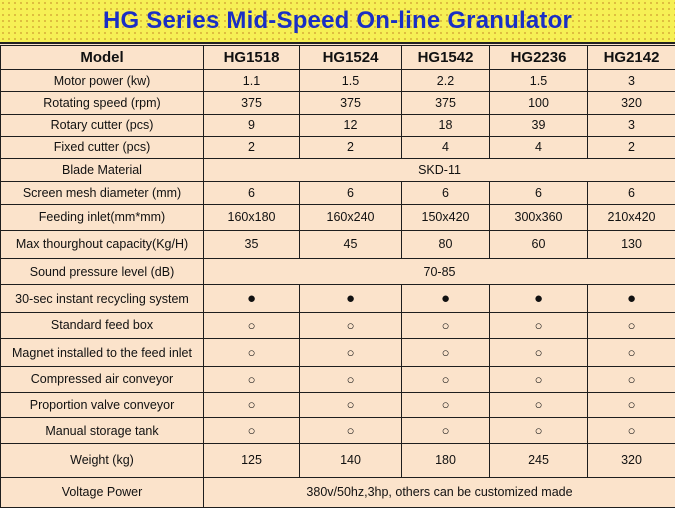 Image resolution: width=675 pixels, height=508 pixels. Describe the element at coordinates (350, 125) in the screenshot. I see `value-cell: 12` at that location.